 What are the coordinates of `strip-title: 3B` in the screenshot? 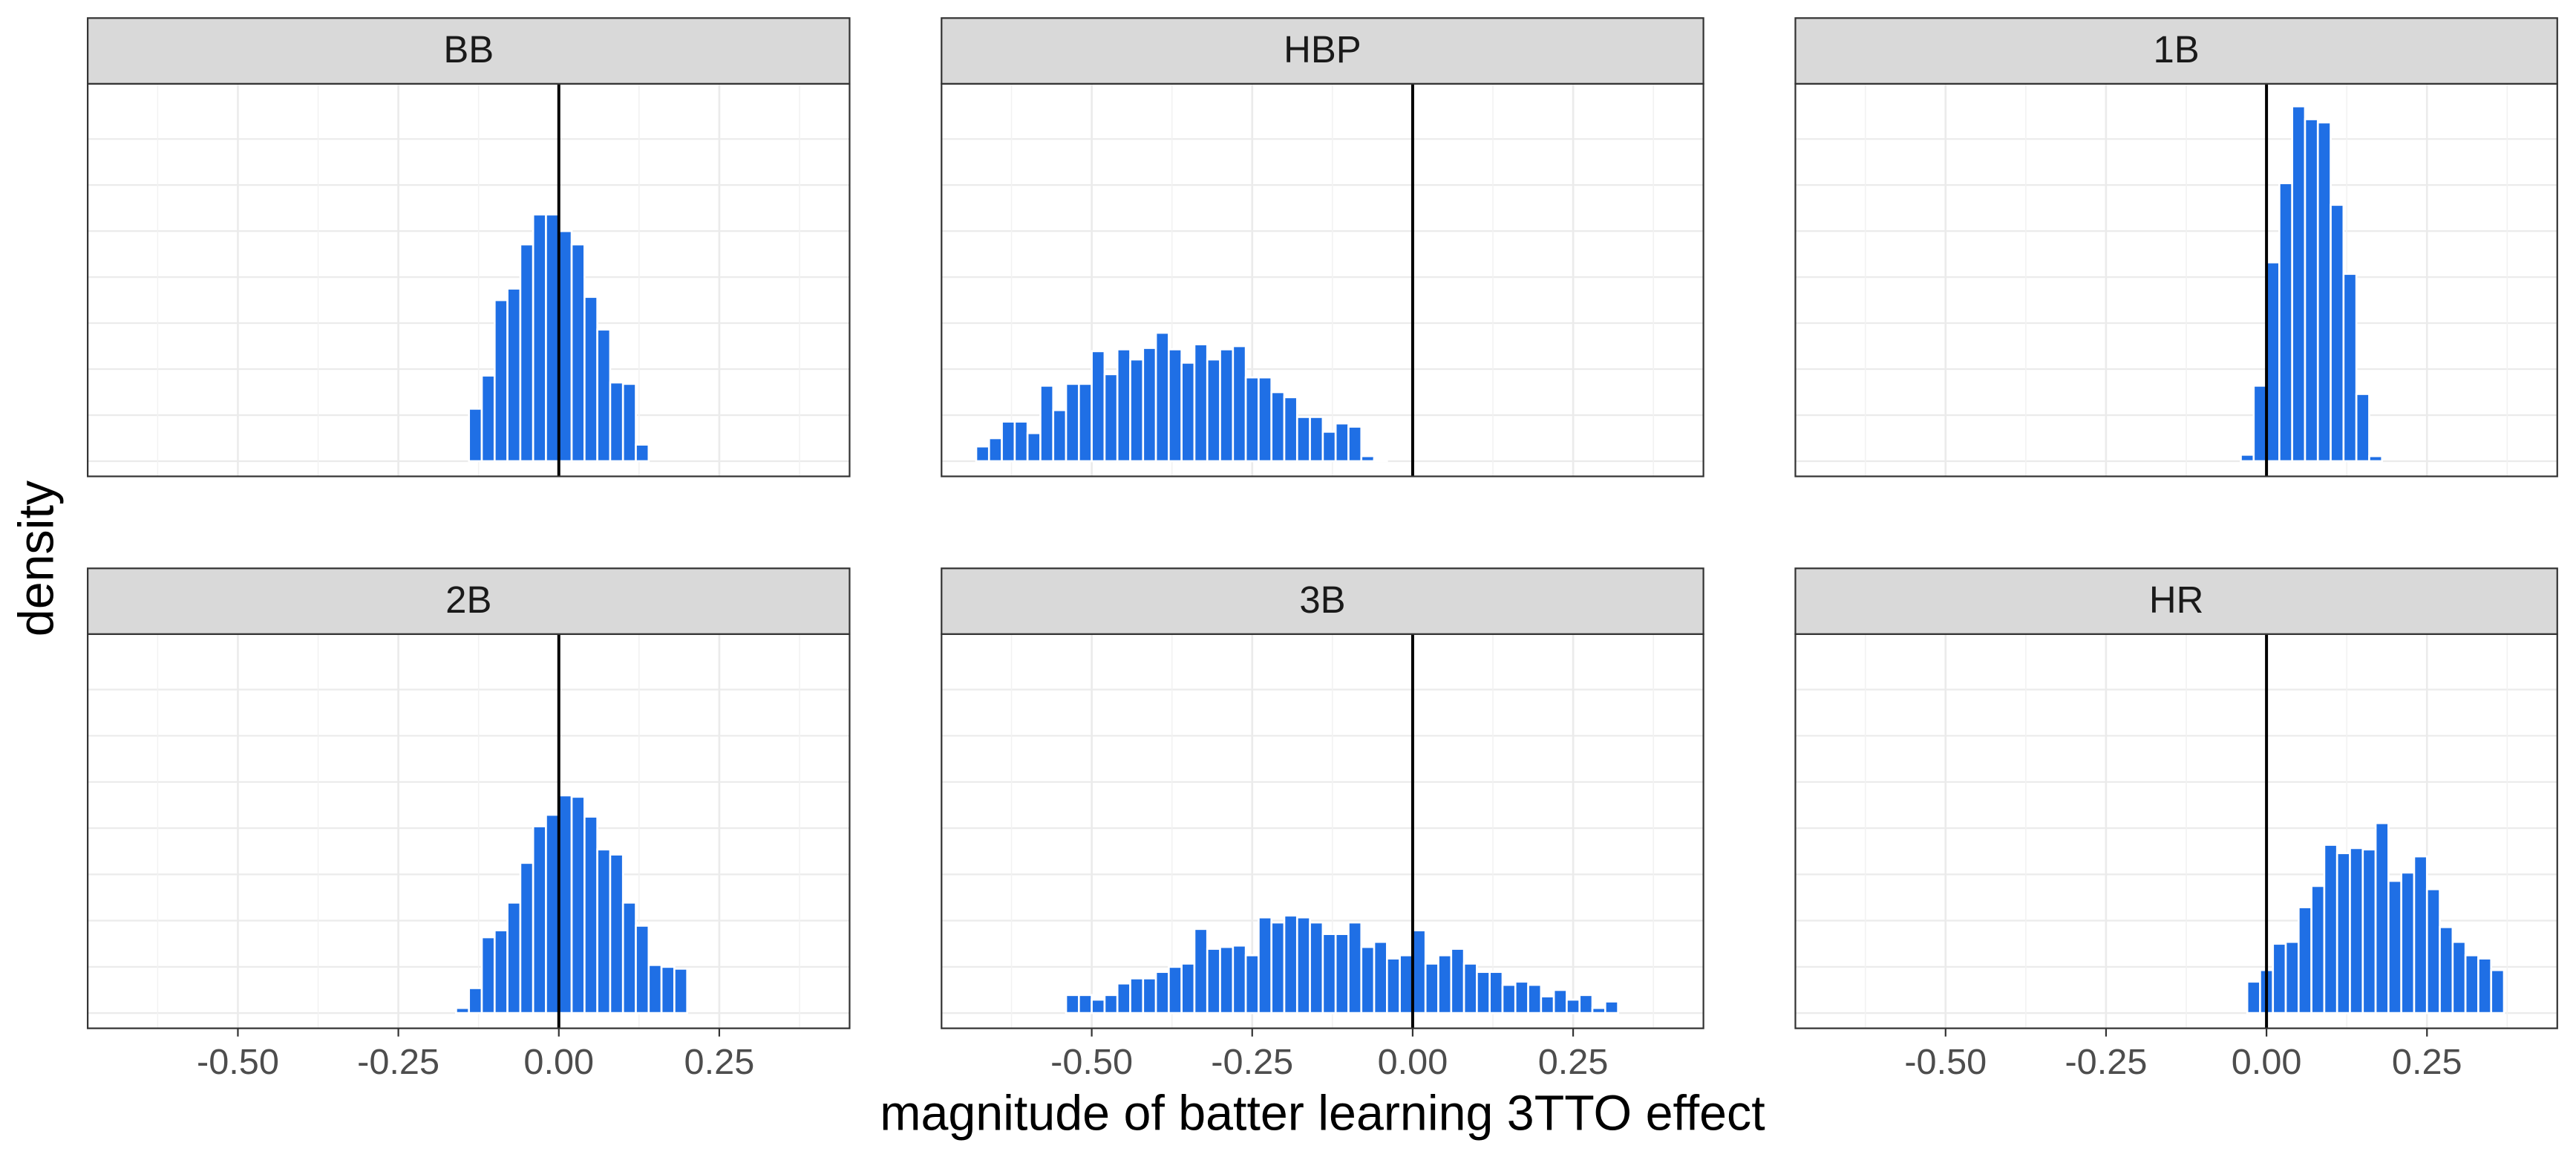 It's located at (1322, 600).